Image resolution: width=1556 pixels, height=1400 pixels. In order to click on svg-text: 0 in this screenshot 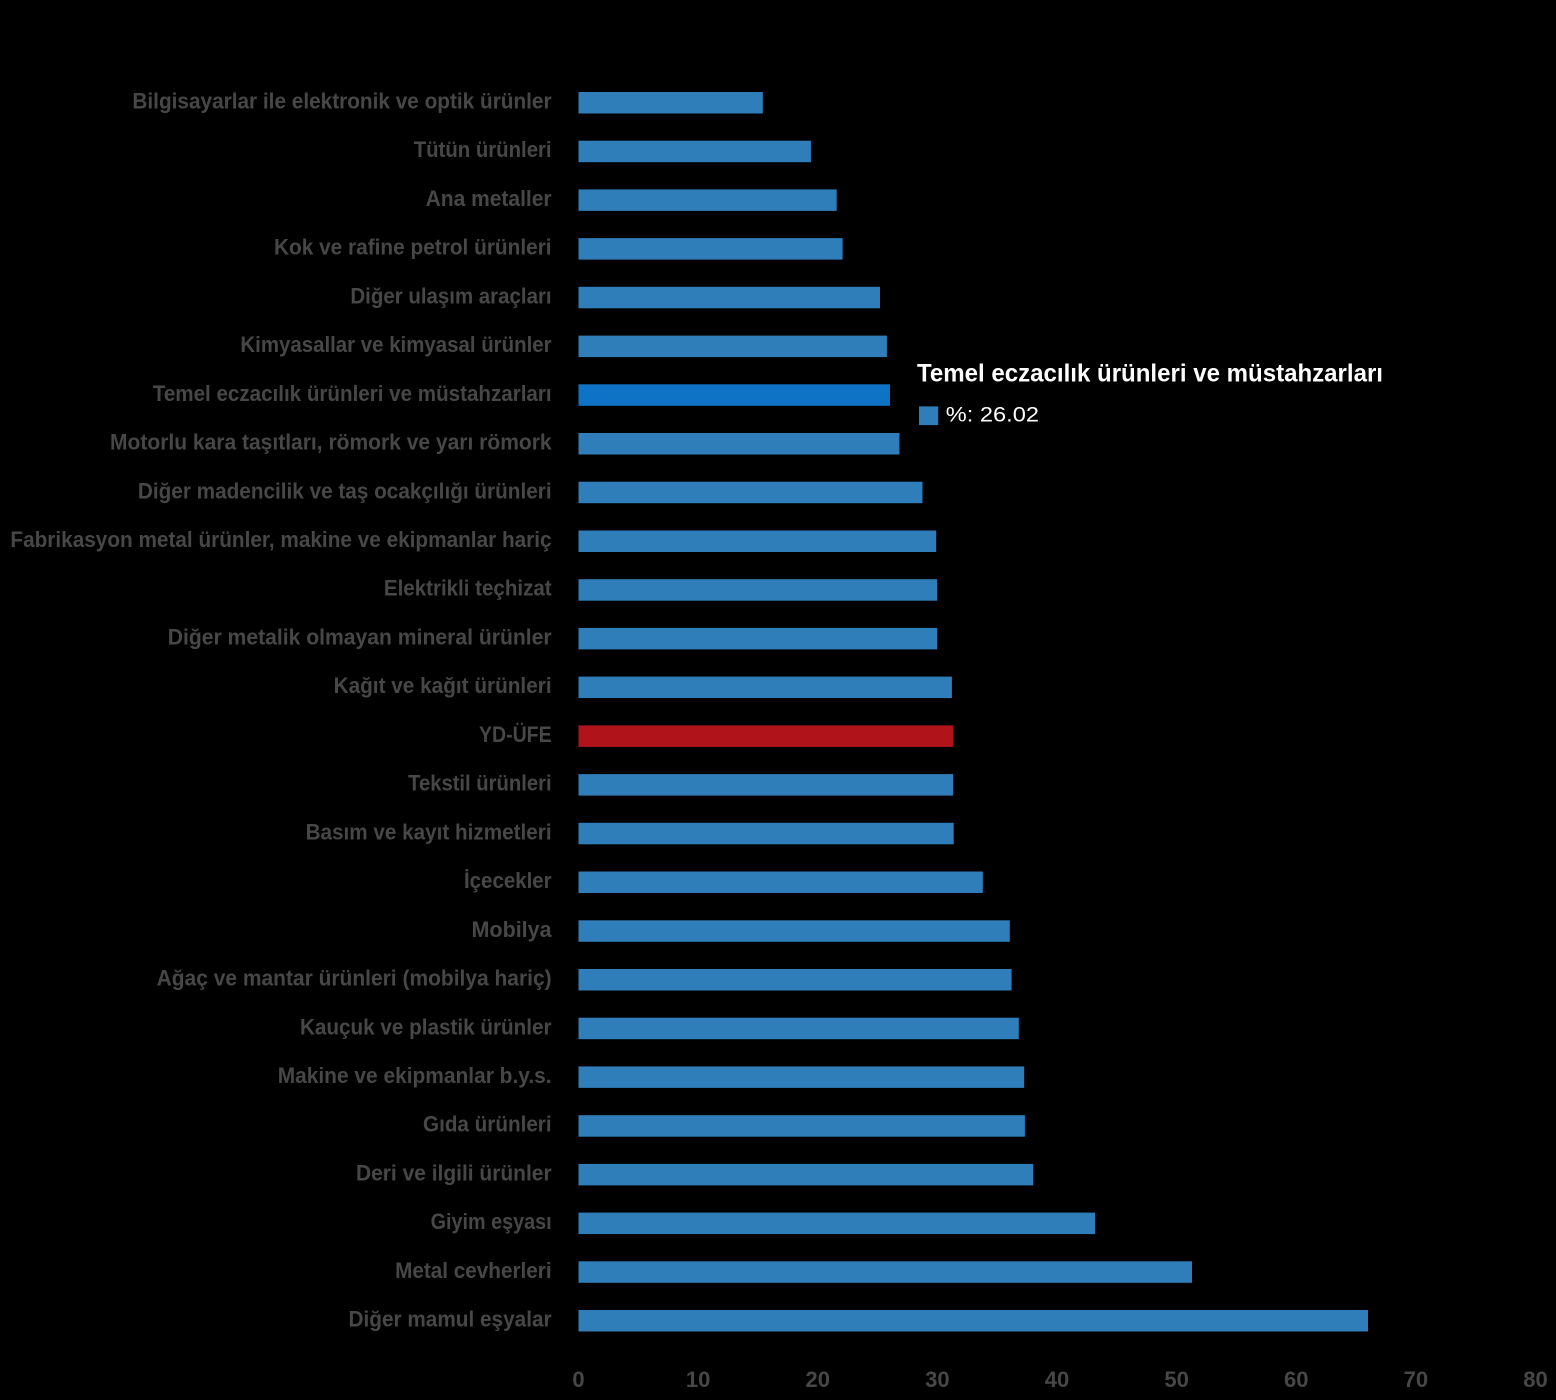, I will do `click(578, 1379)`.